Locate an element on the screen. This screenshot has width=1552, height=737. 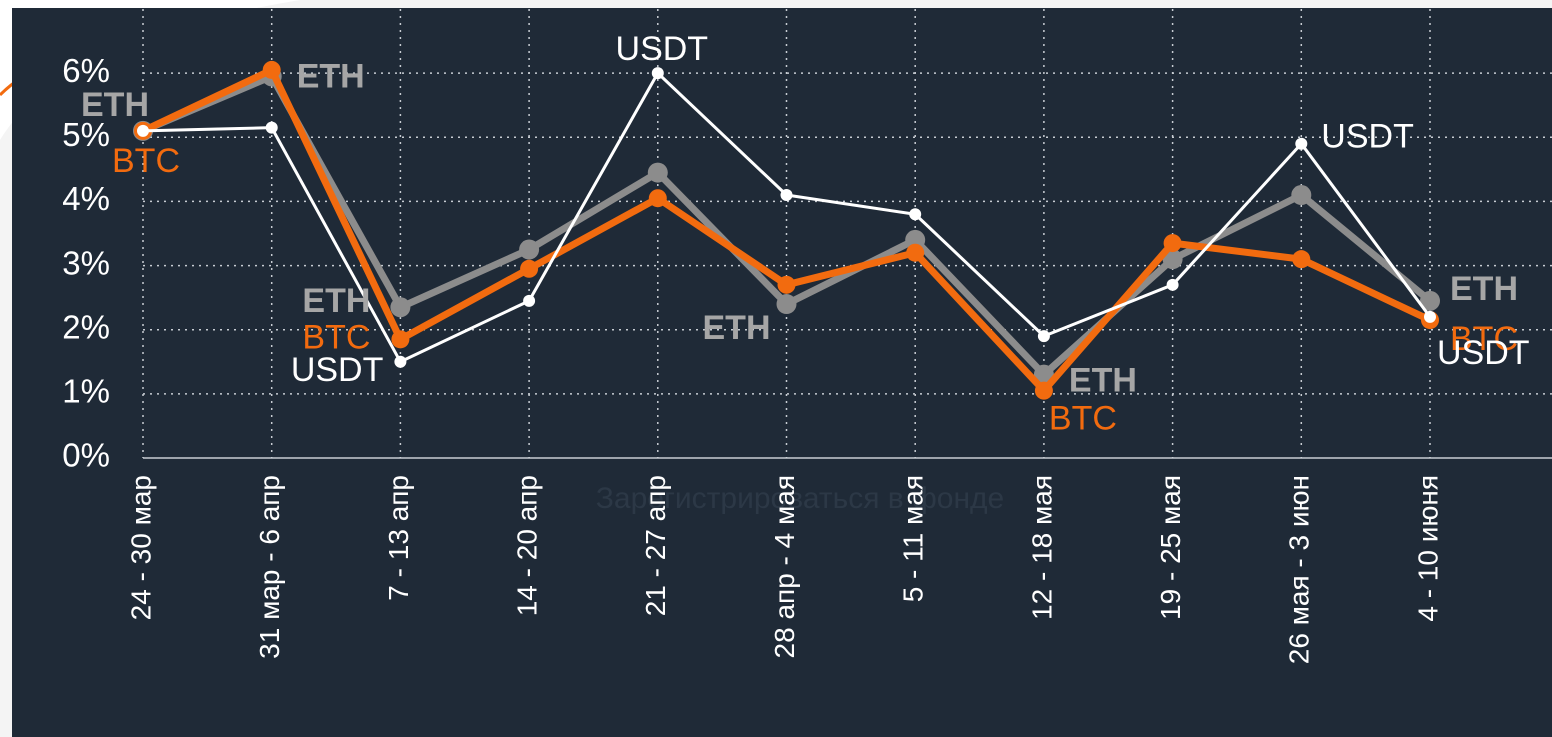
watermark: Зарегистрироваться в фонде is located at coordinates (800, 498).